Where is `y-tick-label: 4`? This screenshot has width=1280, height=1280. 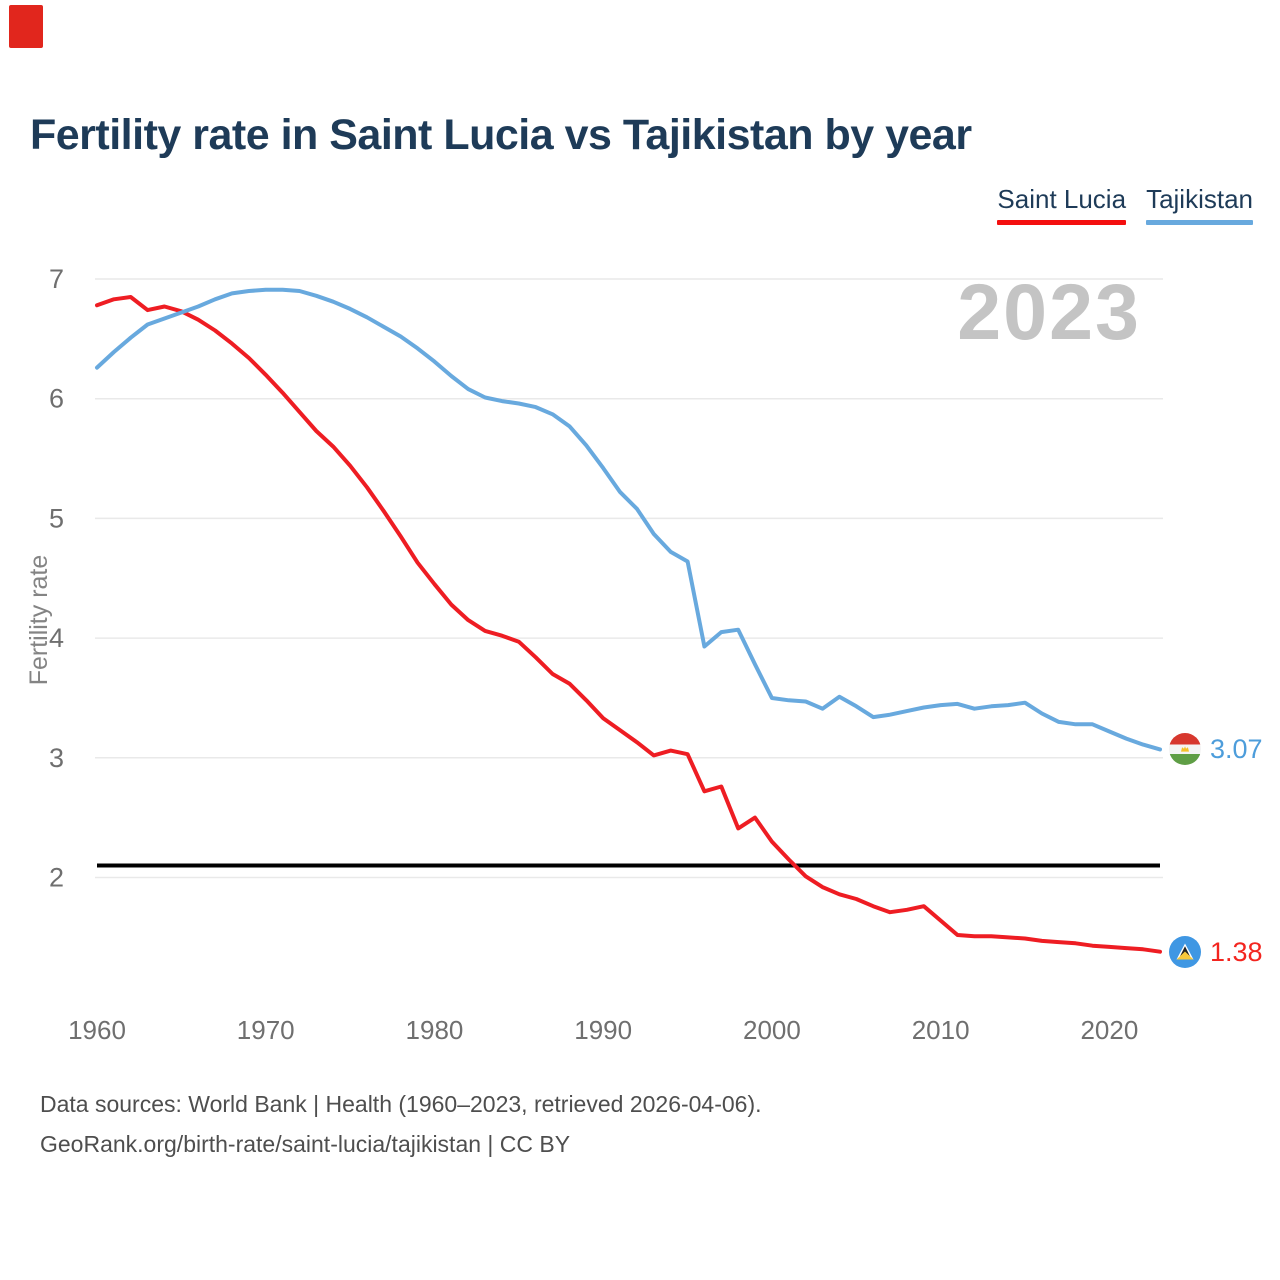 y-tick-label: 4 is located at coordinates (56, 638).